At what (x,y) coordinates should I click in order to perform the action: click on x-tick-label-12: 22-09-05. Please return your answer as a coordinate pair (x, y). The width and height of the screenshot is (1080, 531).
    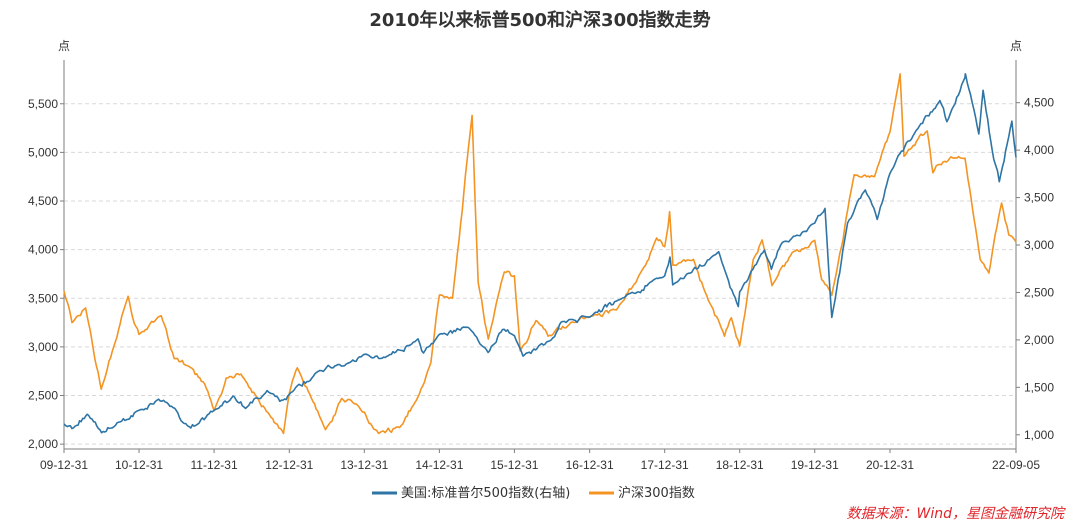
    Looking at the image, I should click on (1016, 465).